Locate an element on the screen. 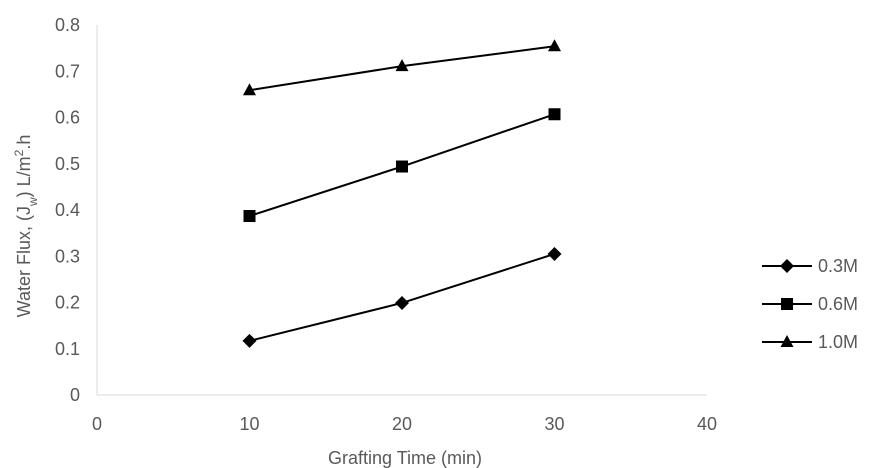 This screenshot has height=468, width=872. y-tick-label: 0.3 is located at coordinates (67, 256).